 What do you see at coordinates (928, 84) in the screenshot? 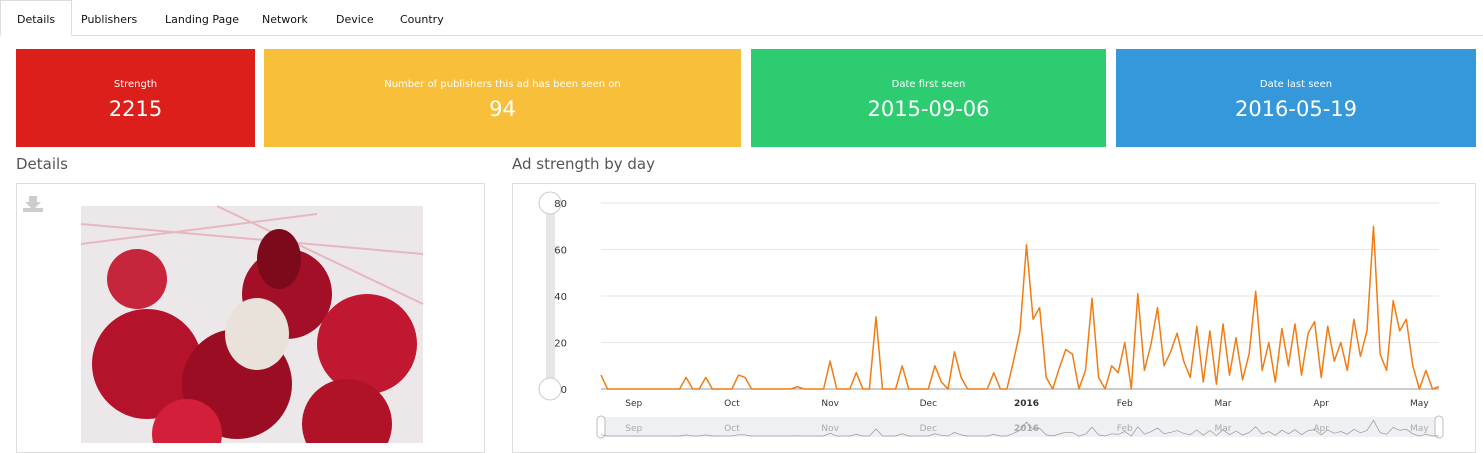
I see `card-label: Date first seen` at bounding box center [928, 84].